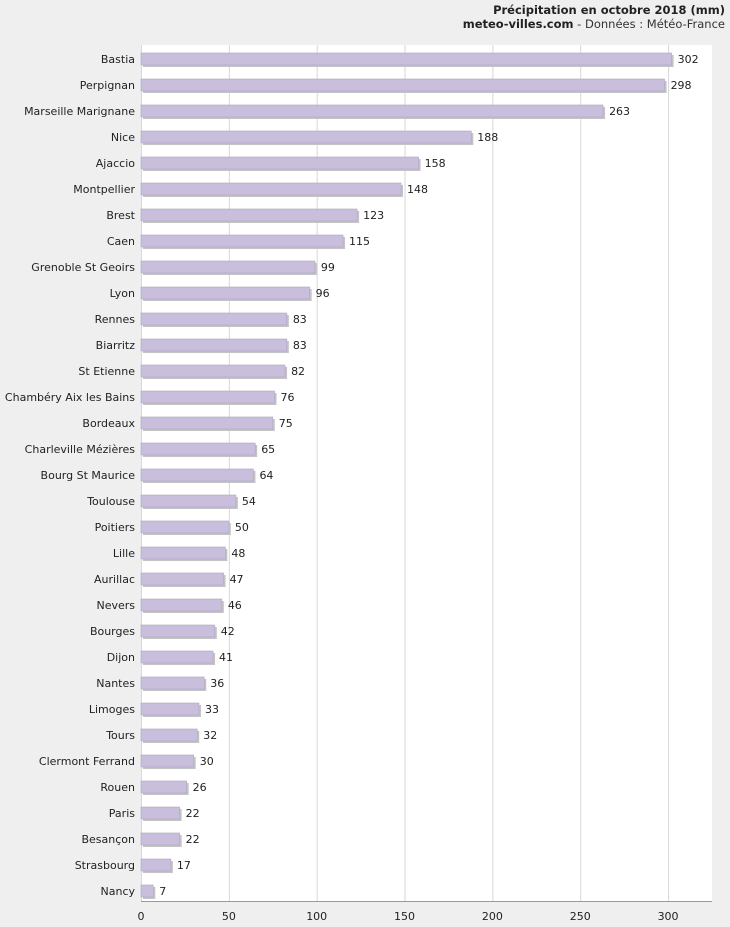 The height and width of the screenshot is (927, 730). Describe the element at coordinates (110, 501) in the screenshot. I see `category-label: Toulouse` at that location.